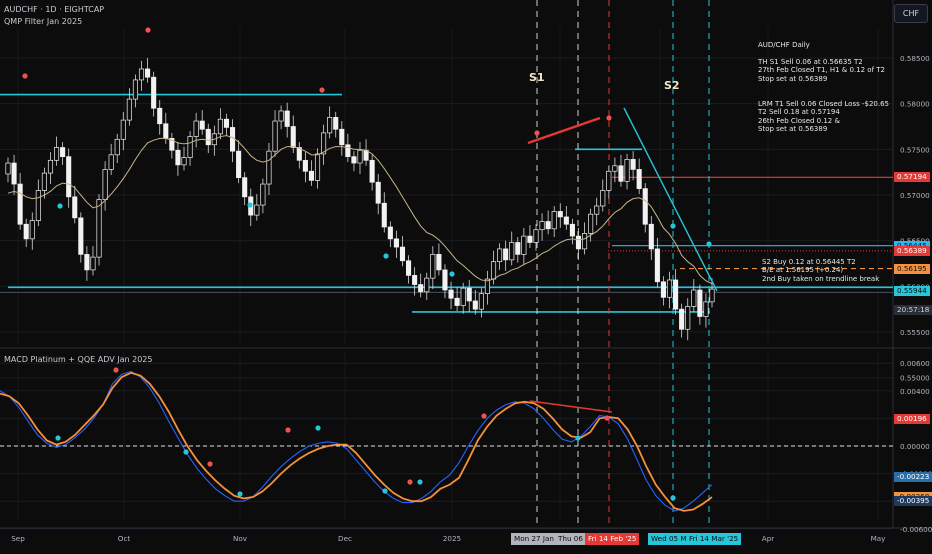  What do you see at coordinates (821, 70) in the screenshot?
I see `trade-note-line: 27th Feb Closed T1, H1 & 0.12 of T2` at bounding box center [821, 70].